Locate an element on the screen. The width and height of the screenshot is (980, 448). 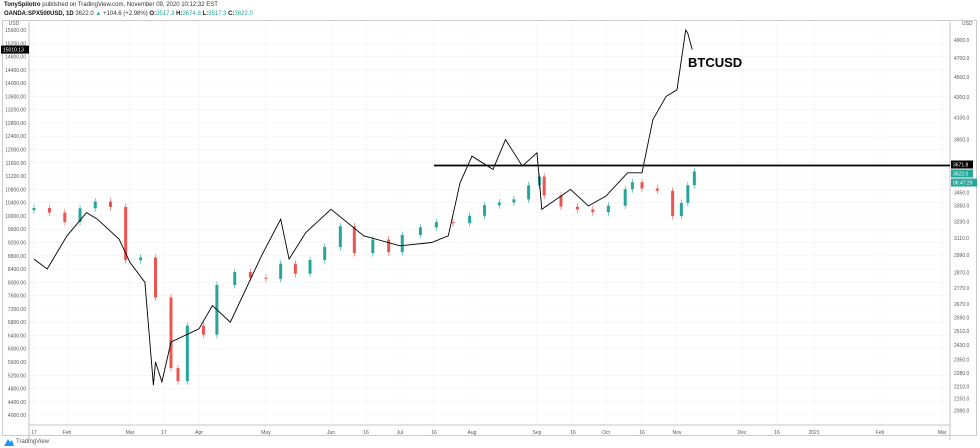
right-tick-label: 2770.0 is located at coordinates (962, 289).